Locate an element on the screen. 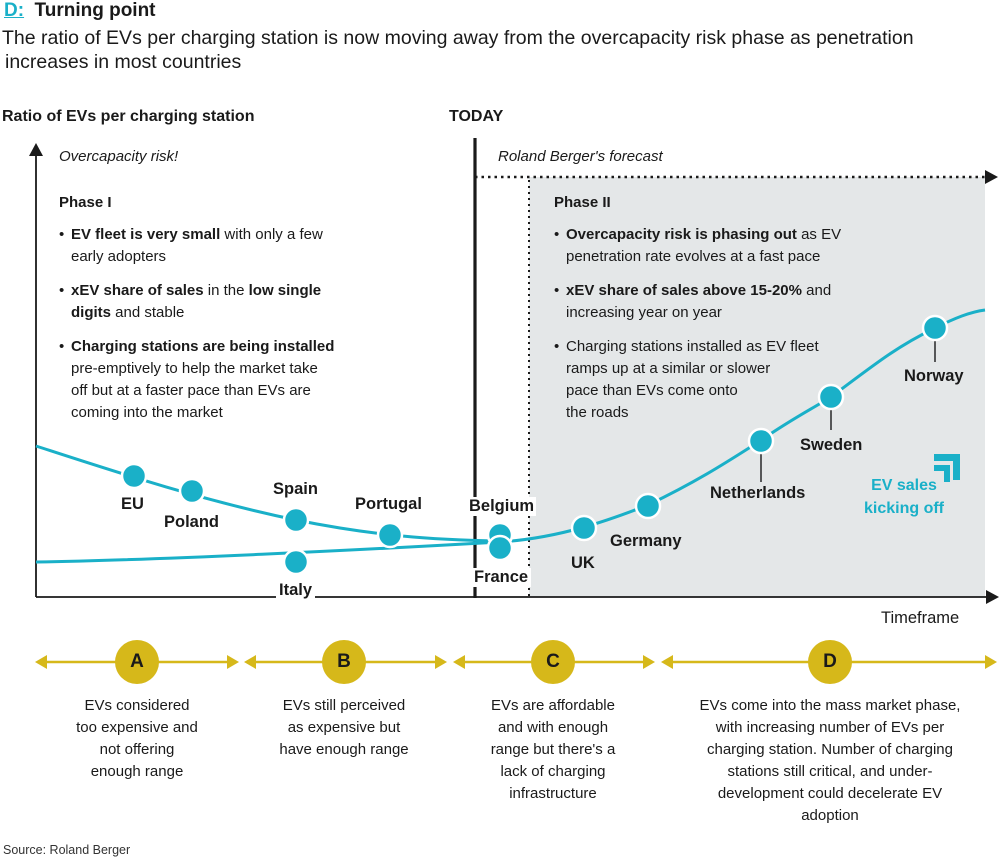  header: D: Turning point is located at coordinates (80, 11).